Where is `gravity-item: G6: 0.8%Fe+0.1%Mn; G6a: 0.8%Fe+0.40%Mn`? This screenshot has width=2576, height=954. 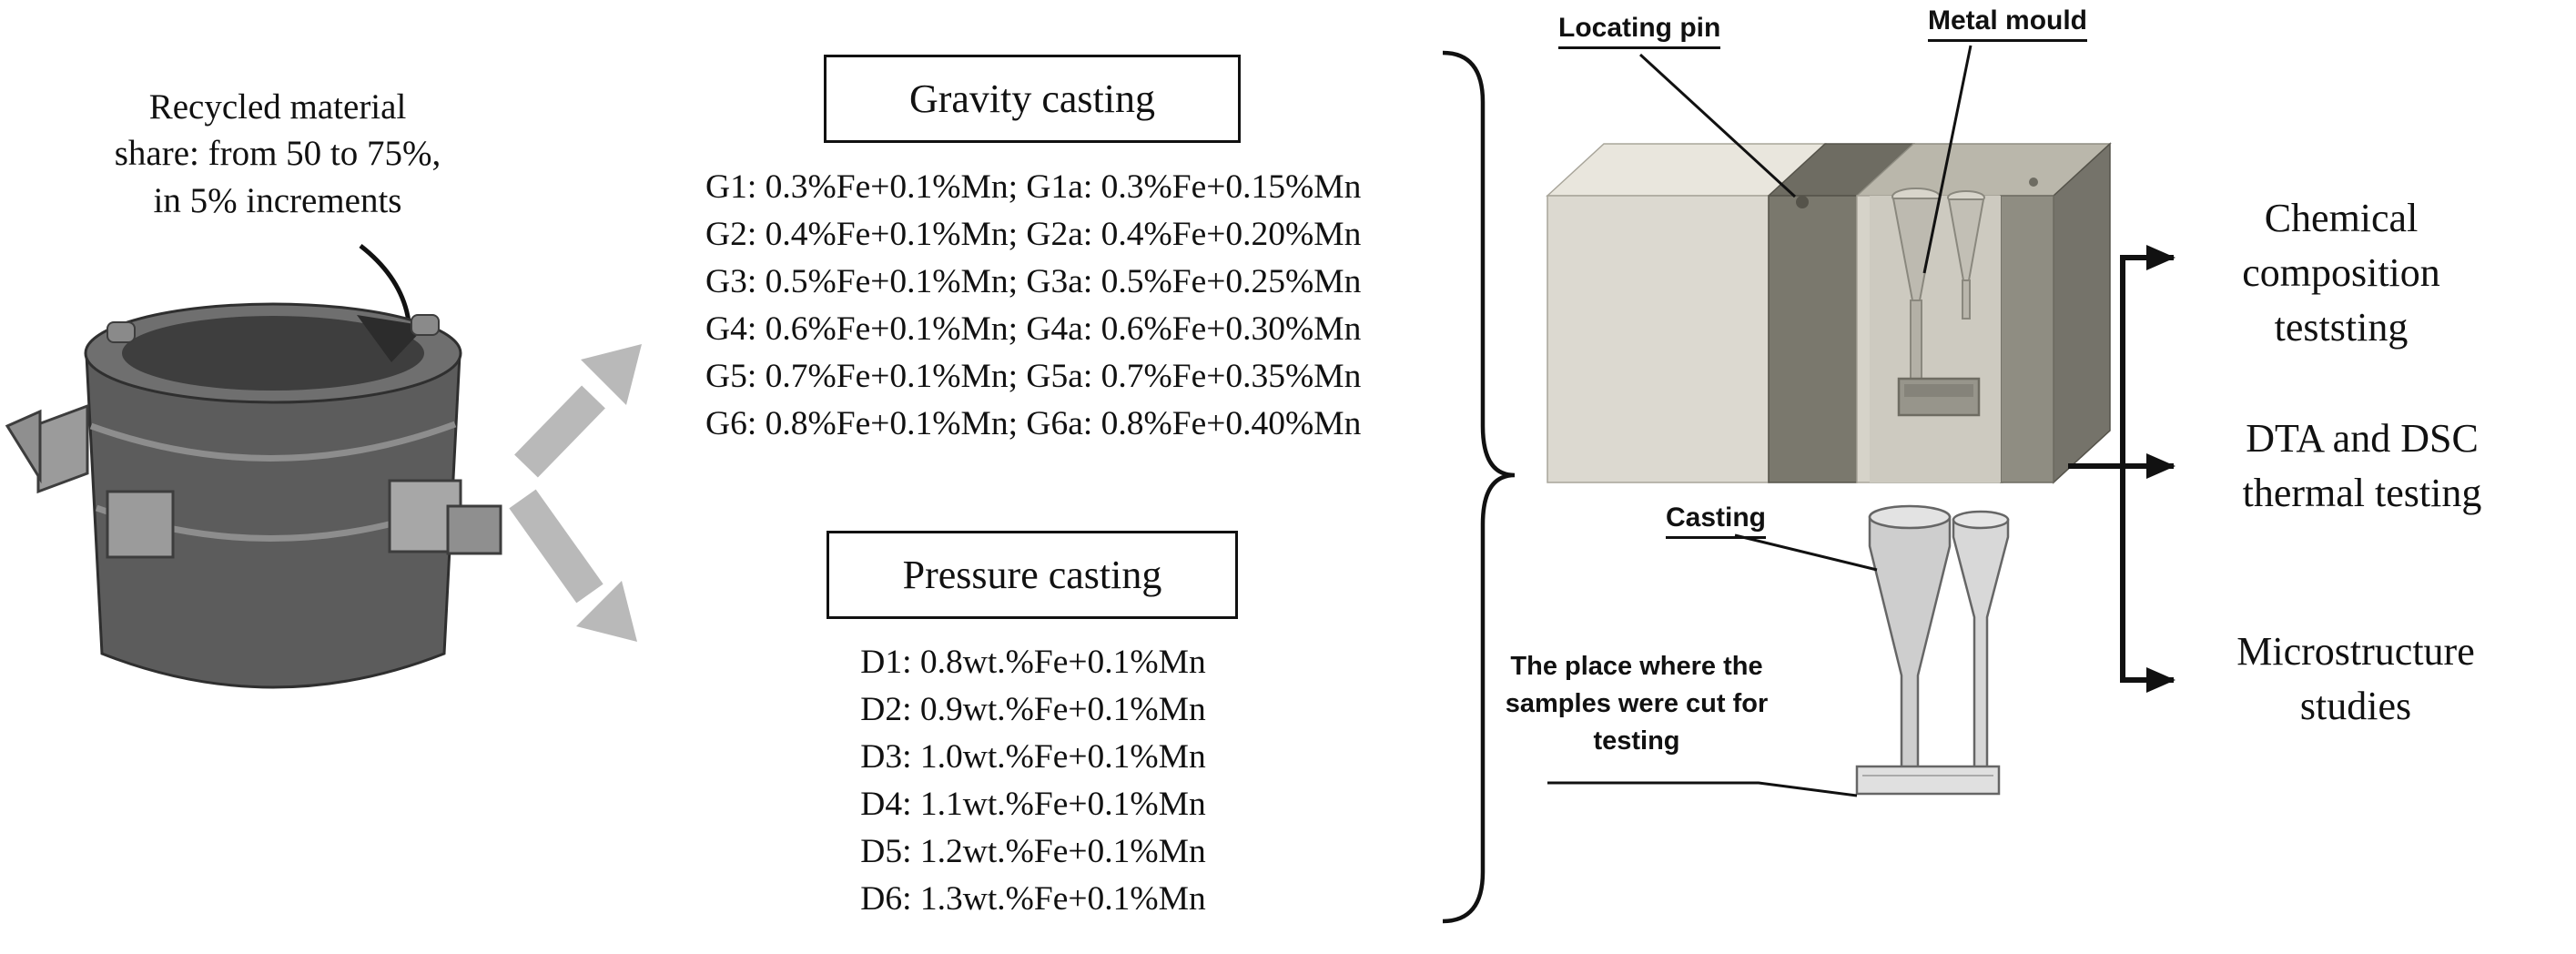
gravity-item: G6: 0.8%Fe+0.1%Mn; G6a: 0.8%Fe+0.40%Mn is located at coordinates (1033, 424).